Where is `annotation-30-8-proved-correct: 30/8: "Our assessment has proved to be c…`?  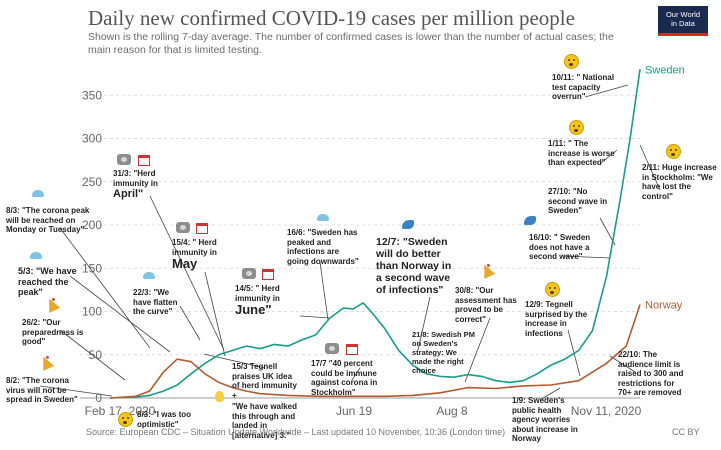 annotation-30-8-proved-correct: 30/8: "Our assessment has proved to be c… is located at coordinates (486, 305).